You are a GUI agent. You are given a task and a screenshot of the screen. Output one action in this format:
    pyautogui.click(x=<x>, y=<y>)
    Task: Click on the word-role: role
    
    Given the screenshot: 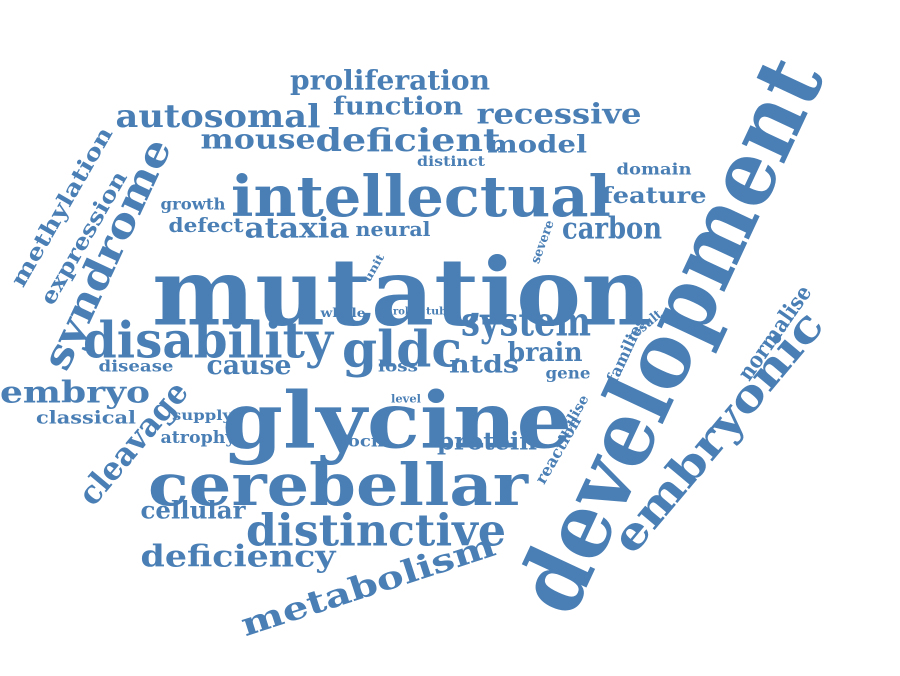 What is the action you would take?
    pyautogui.click(x=404, y=312)
    